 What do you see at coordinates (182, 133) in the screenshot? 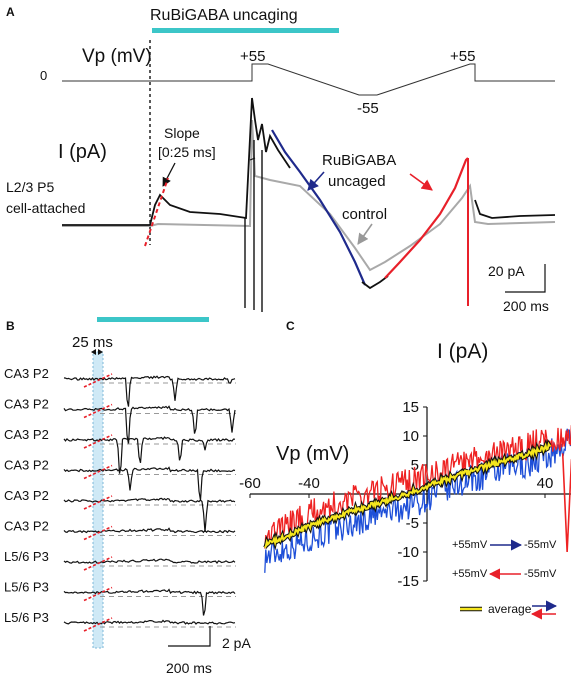
I see `slope-label: Slope` at bounding box center [182, 133].